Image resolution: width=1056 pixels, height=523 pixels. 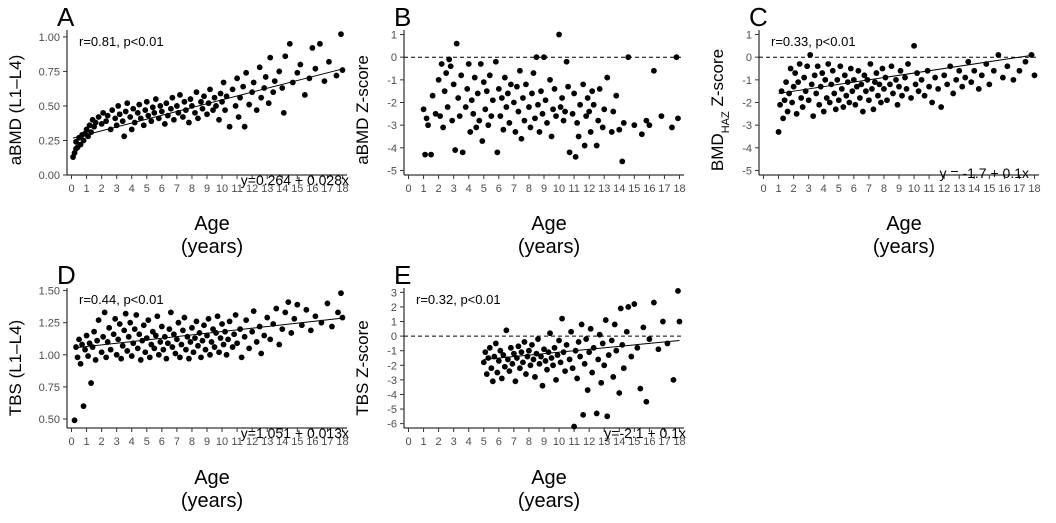 I want to click on x-tick-label: 12, so click(x=589, y=442).